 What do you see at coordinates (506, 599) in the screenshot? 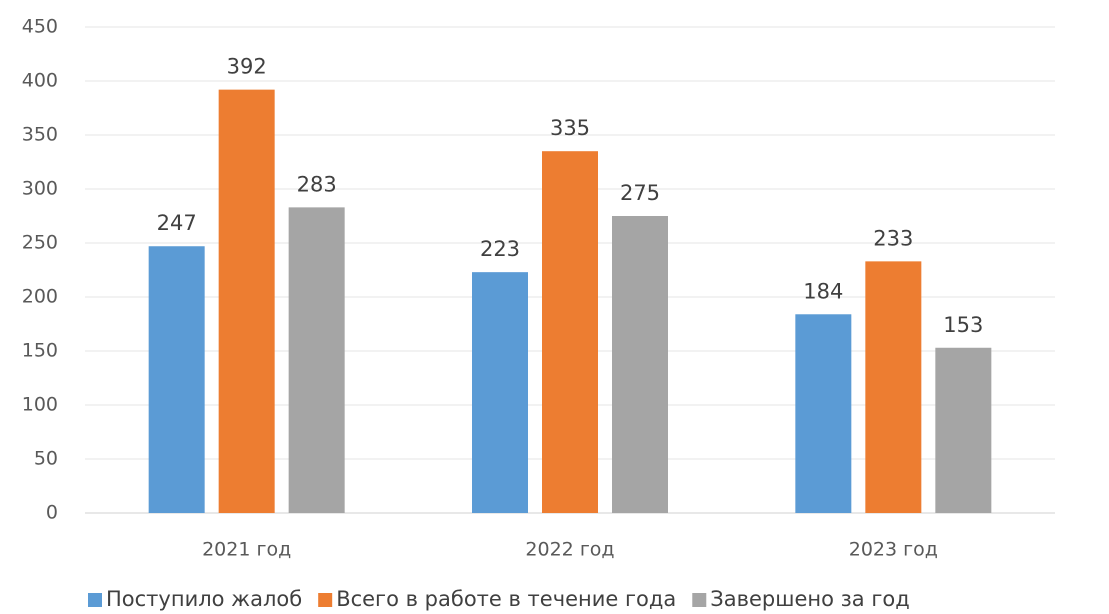
I see `legend-label: Всего в работе в течение года` at bounding box center [506, 599].